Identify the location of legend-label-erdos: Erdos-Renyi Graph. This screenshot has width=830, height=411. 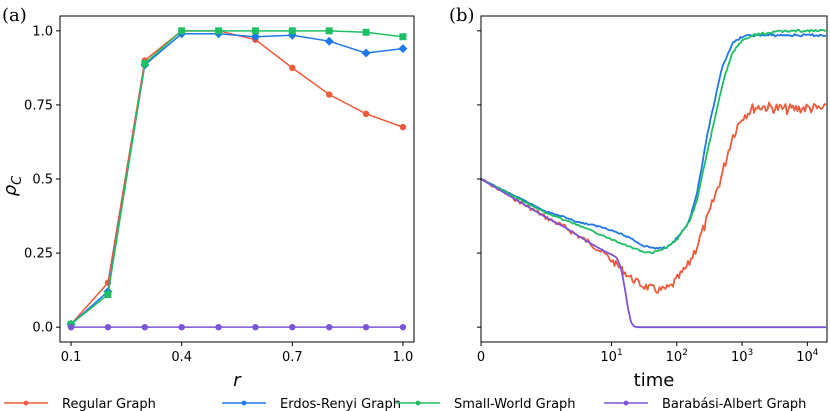
(340, 404).